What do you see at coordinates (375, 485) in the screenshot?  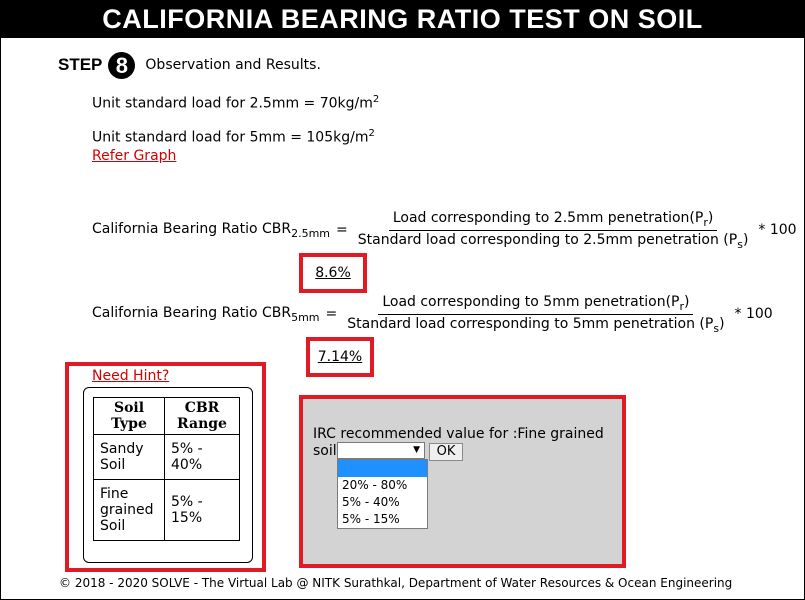 I see `dropdown-option: 20% - 80%` at bounding box center [375, 485].